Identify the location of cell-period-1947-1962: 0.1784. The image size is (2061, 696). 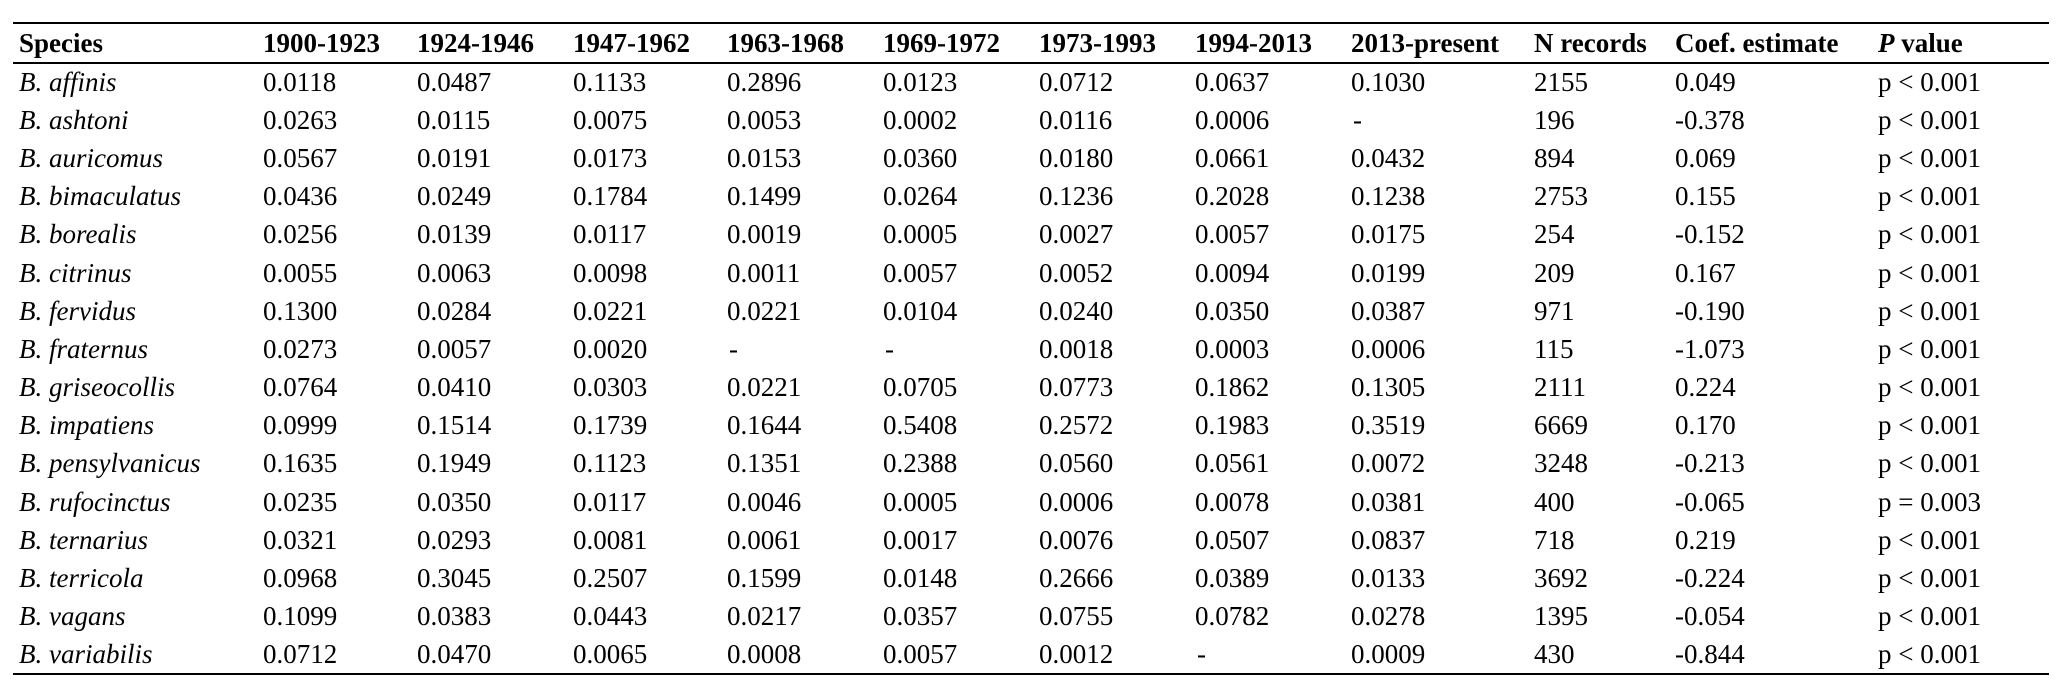
(610, 196).